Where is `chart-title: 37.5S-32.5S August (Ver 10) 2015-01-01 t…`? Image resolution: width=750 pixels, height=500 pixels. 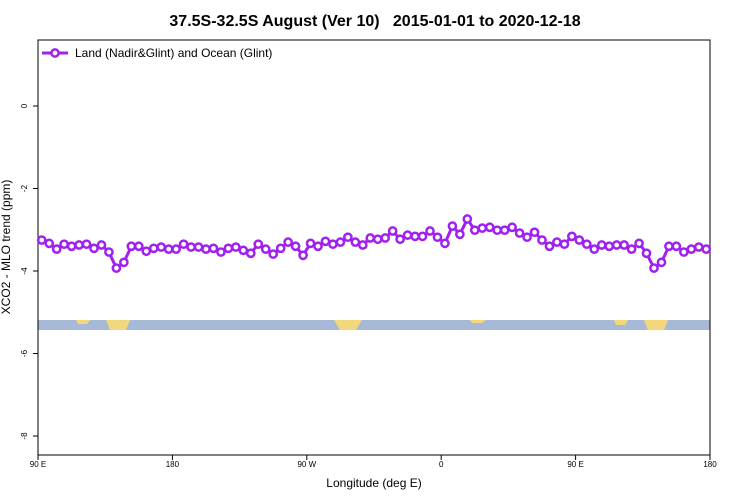
chart-title: 37.5S-32.5S August (Ver 10) 2015-01-01 t… is located at coordinates (374, 21).